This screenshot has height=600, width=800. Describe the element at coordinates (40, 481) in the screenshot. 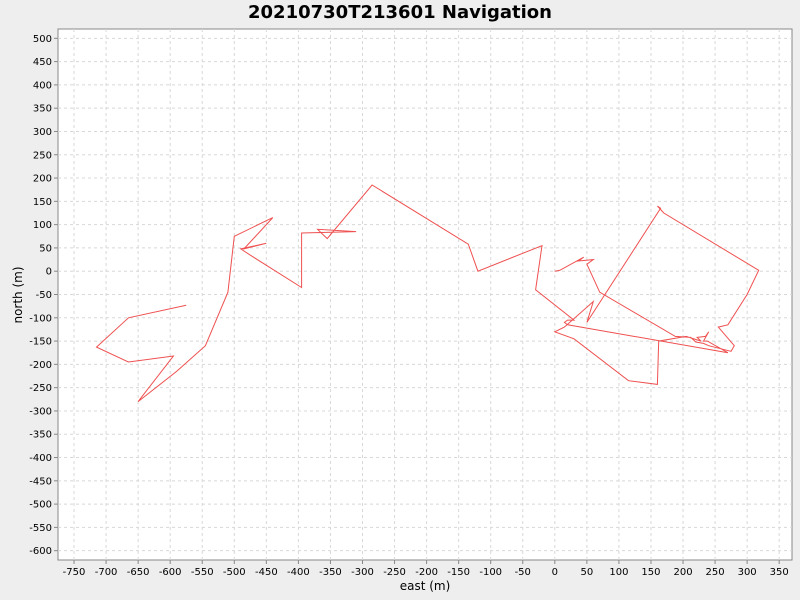

I see `y-tick-label: -450` at that location.